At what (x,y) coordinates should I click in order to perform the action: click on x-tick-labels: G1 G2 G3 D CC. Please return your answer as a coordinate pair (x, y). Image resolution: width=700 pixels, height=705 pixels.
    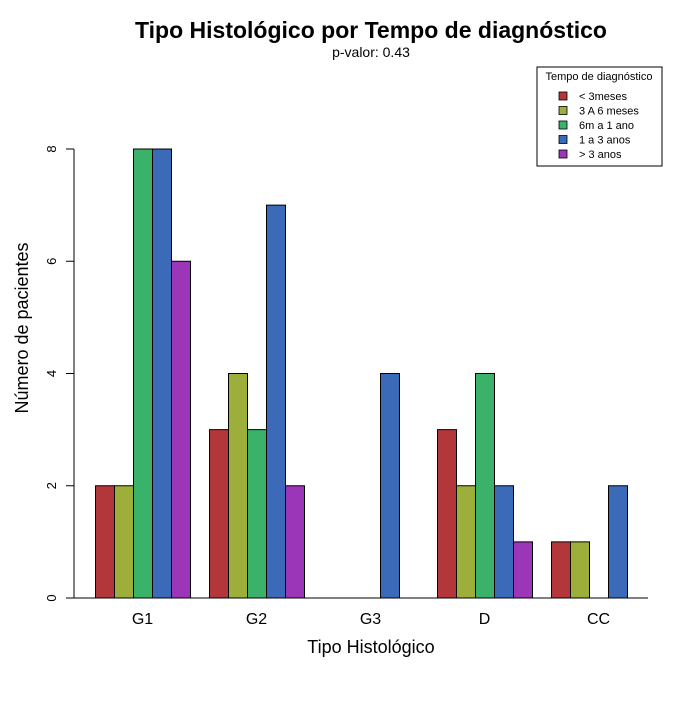
    Looking at the image, I should click on (371, 619).